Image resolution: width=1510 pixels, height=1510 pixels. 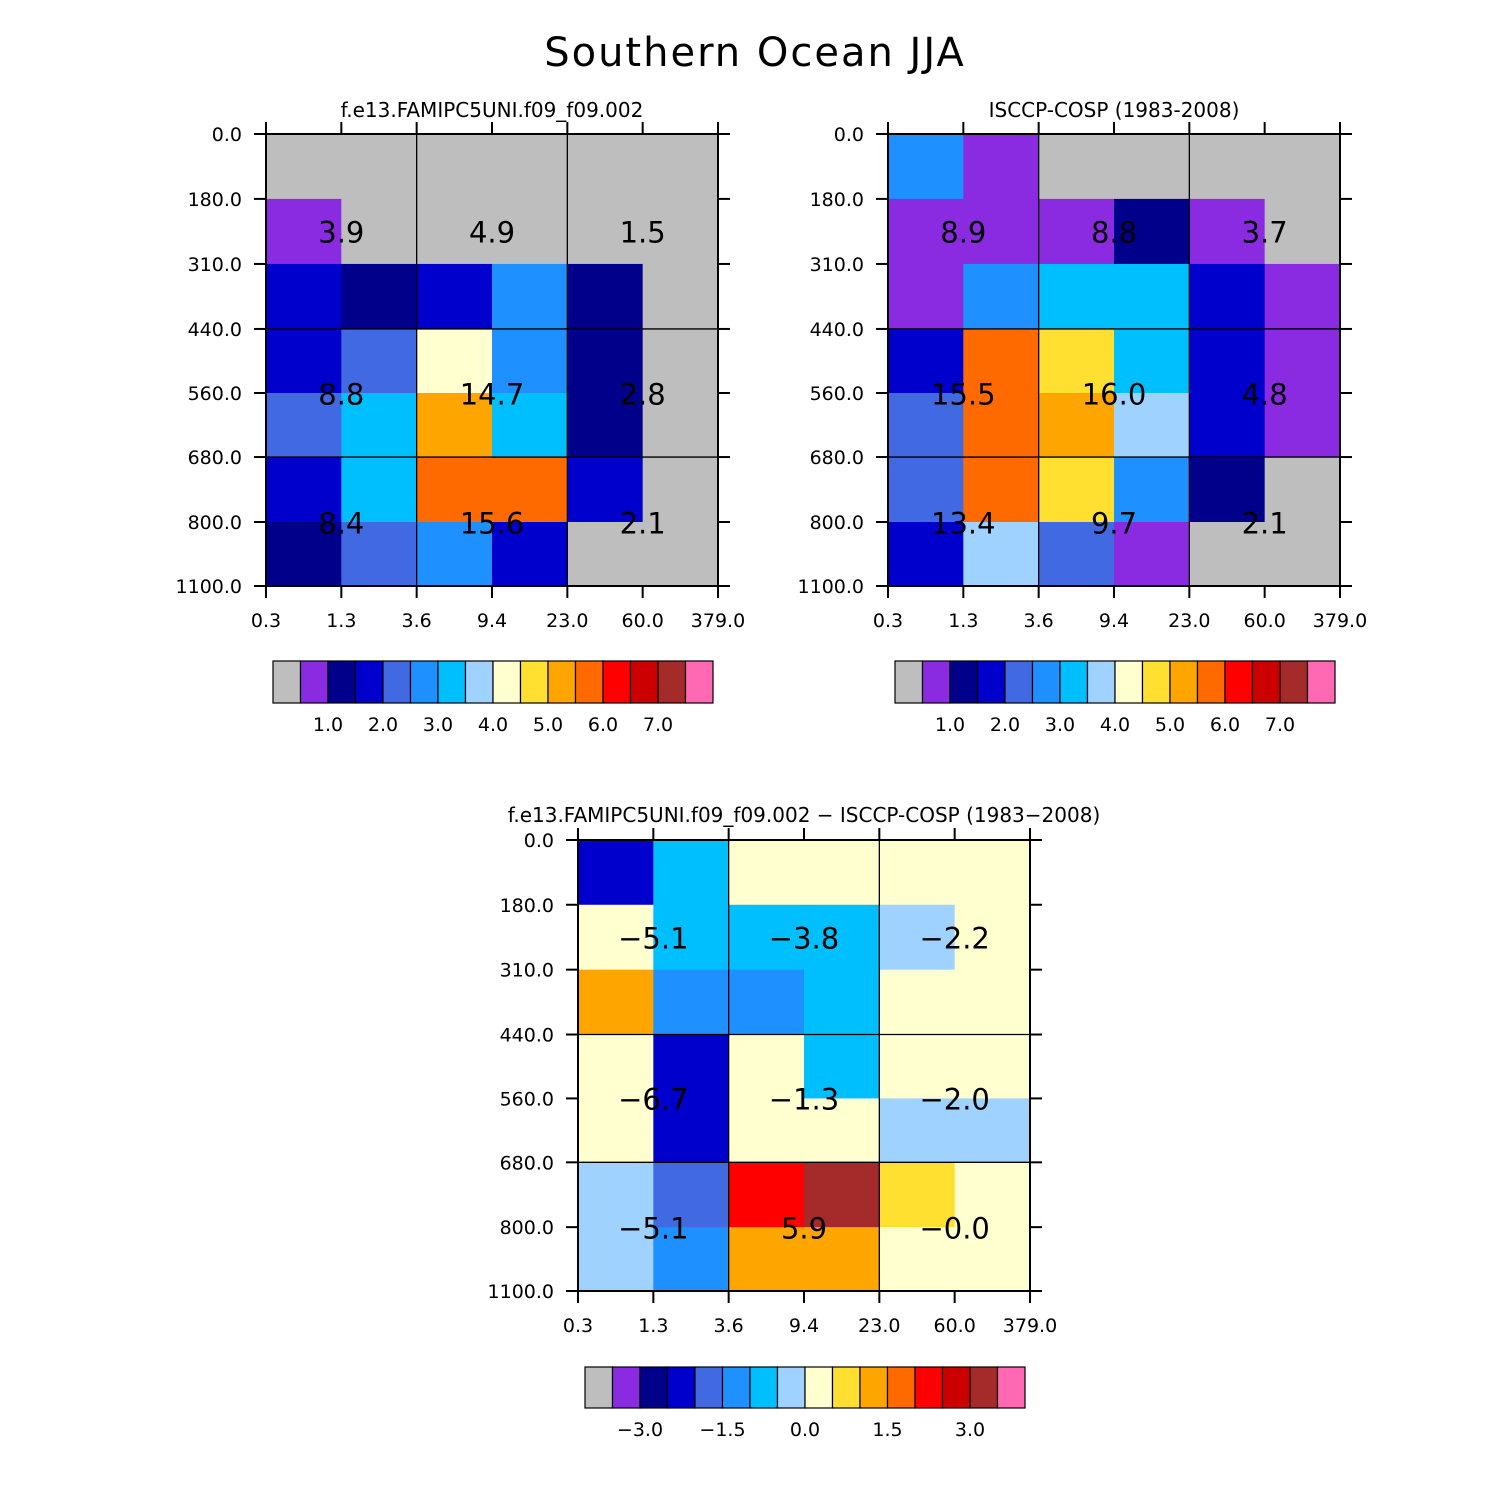 What do you see at coordinates (493, 725) in the screenshot?
I see `colorbar-label: 4.0` at bounding box center [493, 725].